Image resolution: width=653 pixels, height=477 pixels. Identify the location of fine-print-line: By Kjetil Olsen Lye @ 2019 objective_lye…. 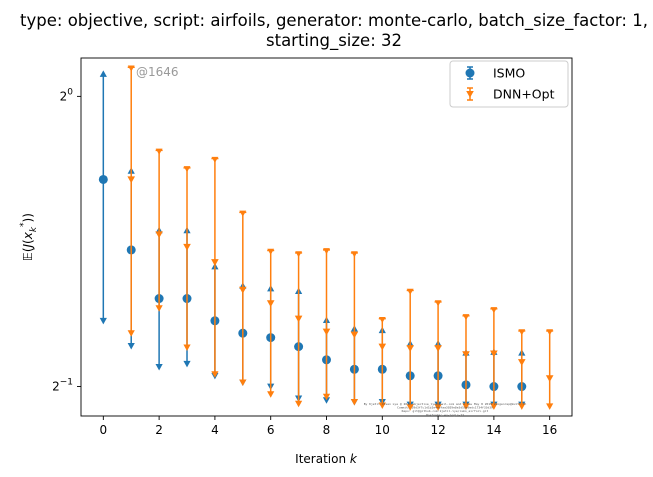
(445, 404).